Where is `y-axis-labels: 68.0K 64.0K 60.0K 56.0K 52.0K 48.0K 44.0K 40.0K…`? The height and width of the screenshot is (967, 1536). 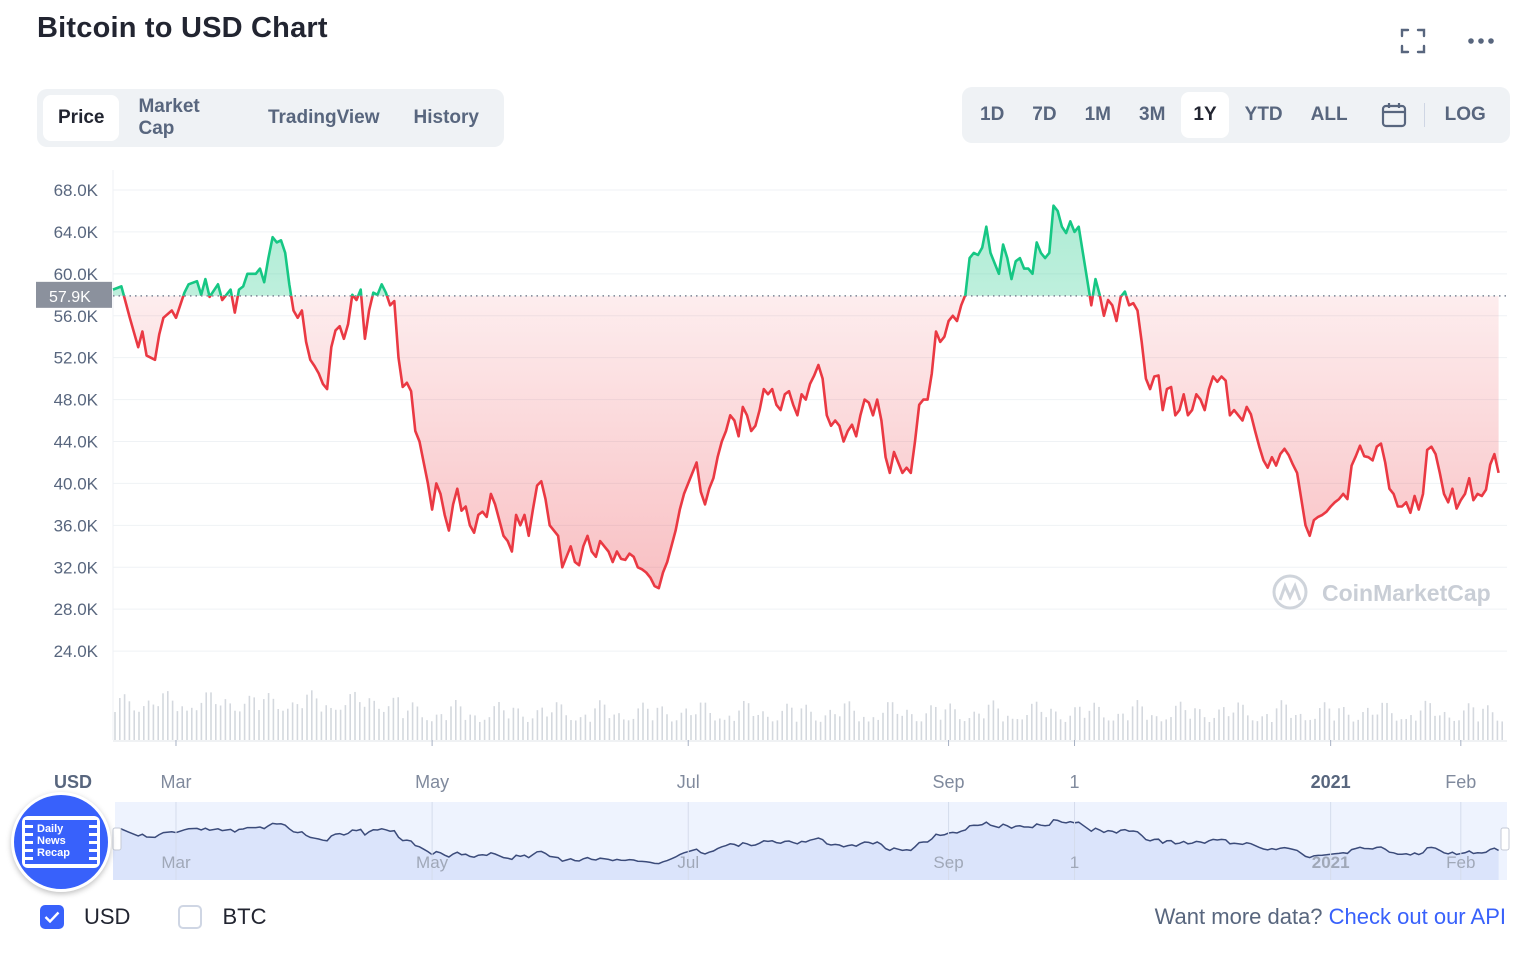
y-axis-labels: 68.0K 64.0K 60.0K 56.0K 52.0K 48.0K 44.0K 40.0K… is located at coordinates (76, 421).